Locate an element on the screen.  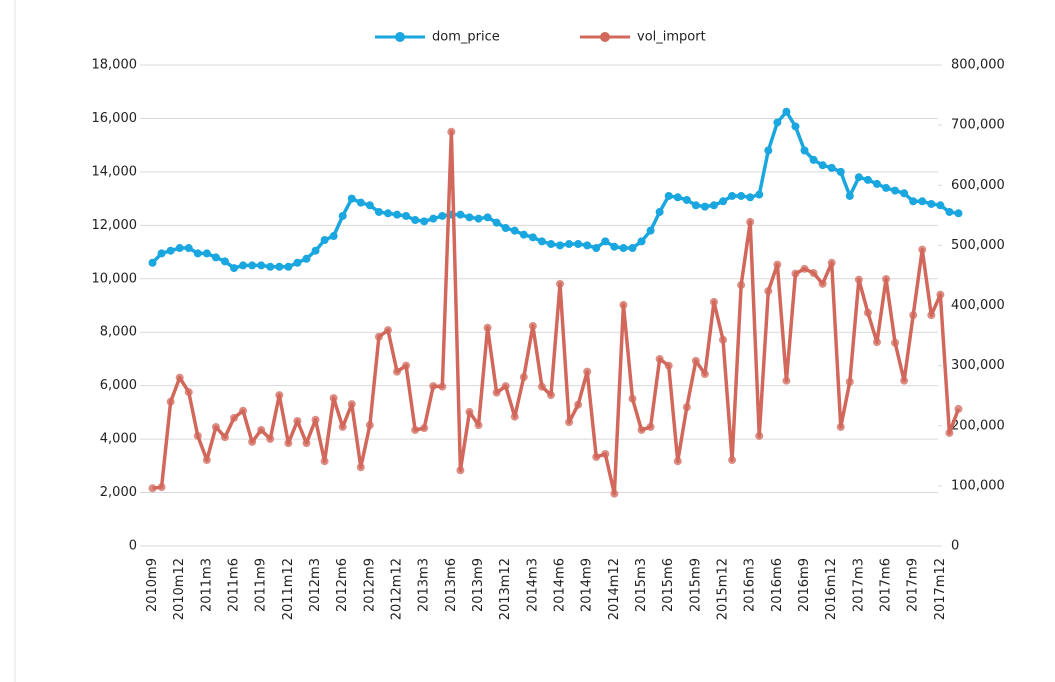
y2-tick-label: 100,000 is located at coordinates (978, 485).